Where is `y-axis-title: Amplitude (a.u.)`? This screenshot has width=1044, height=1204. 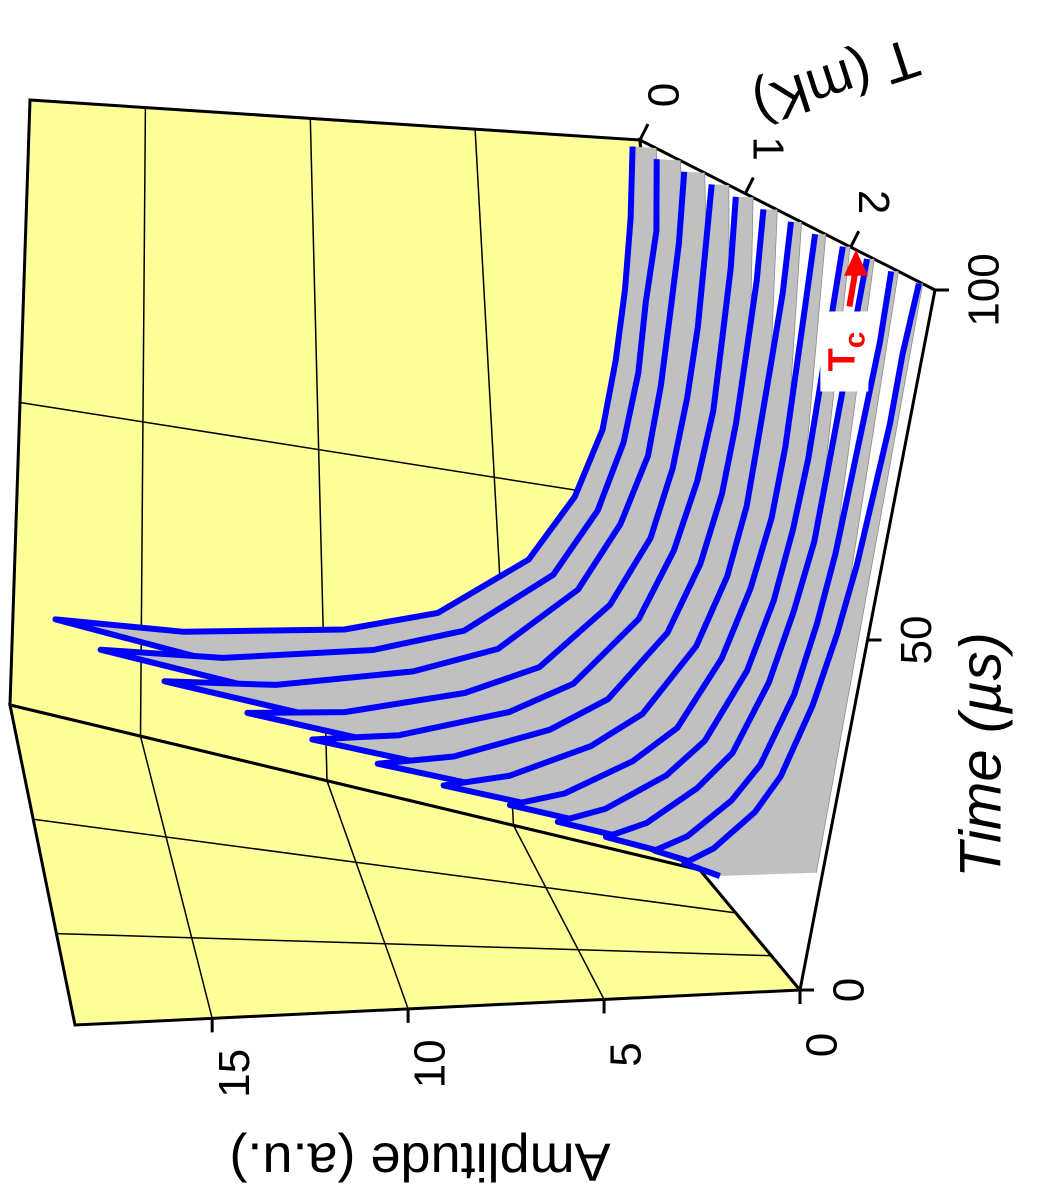
y-axis-title: Amplitude (a.u.) is located at coordinates (419, 1162).